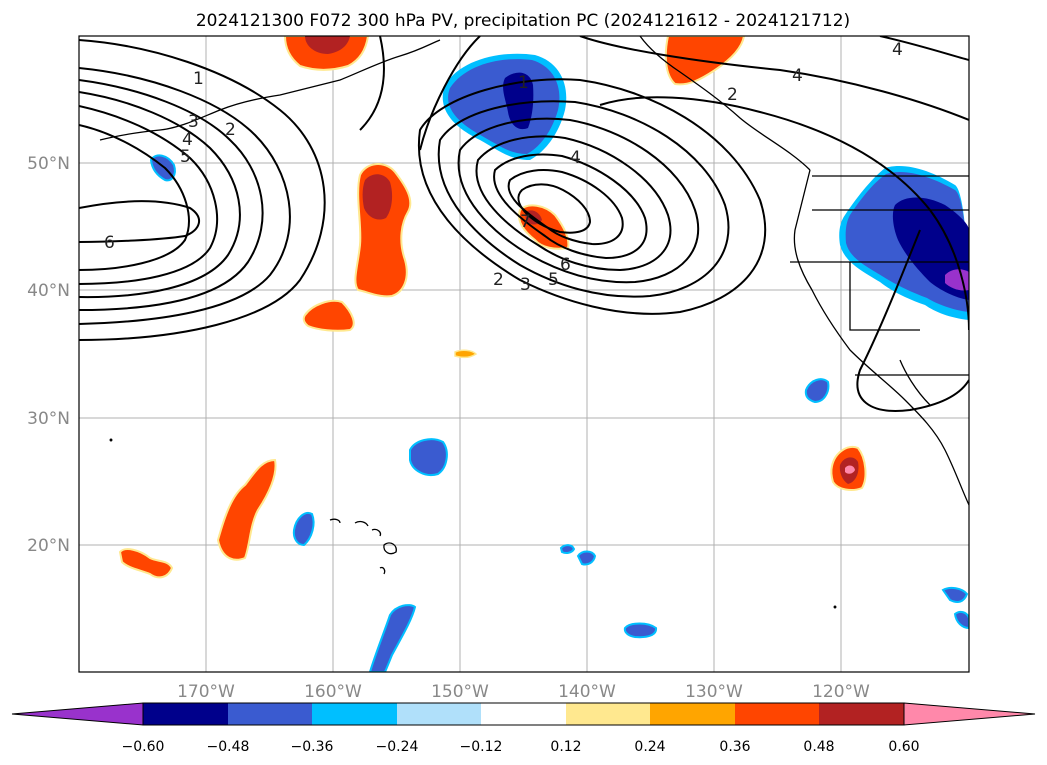 The height and width of the screenshot is (765, 1047). Describe the element at coordinates (523, 692) in the screenshot. I see `longitude-ticks: 170°W 160°W 150°W 140°W 130°W 120°W` at that location.